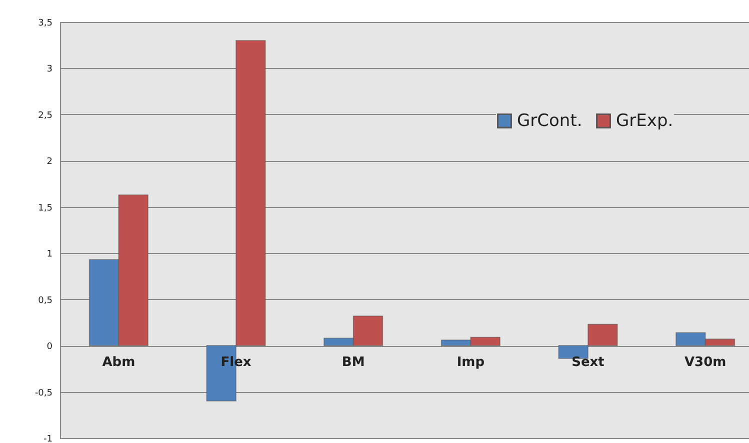  What do you see at coordinates (48, 438) in the screenshot?
I see `y-tick-label: -1` at bounding box center [48, 438].